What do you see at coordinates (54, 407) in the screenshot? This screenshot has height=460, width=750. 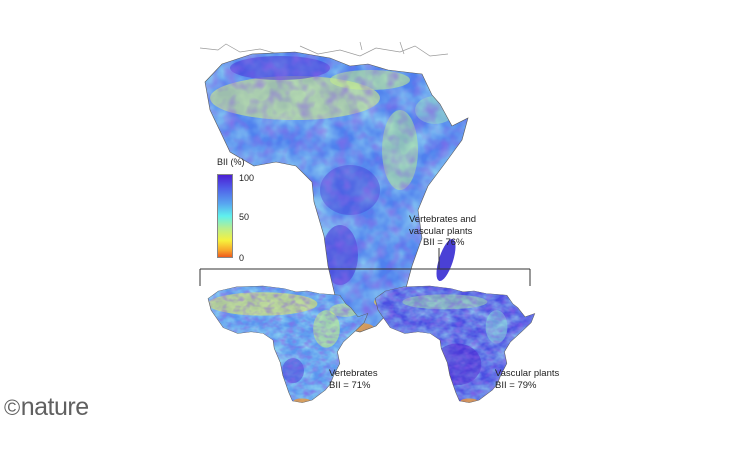 I see `nature-wordmark: nature` at bounding box center [54, 407].